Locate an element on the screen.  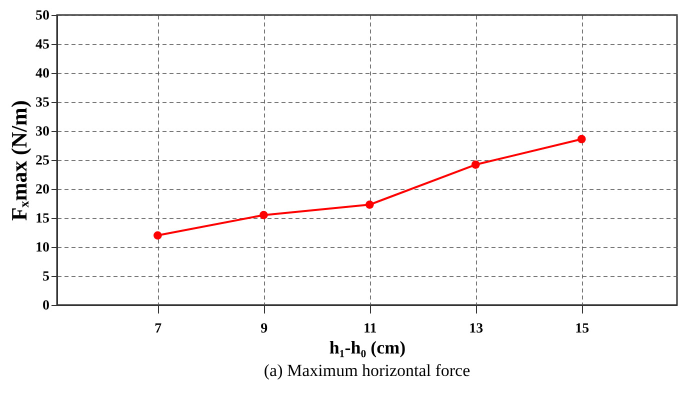
y-tick-label: 35 is located at coordinates (43, 103).